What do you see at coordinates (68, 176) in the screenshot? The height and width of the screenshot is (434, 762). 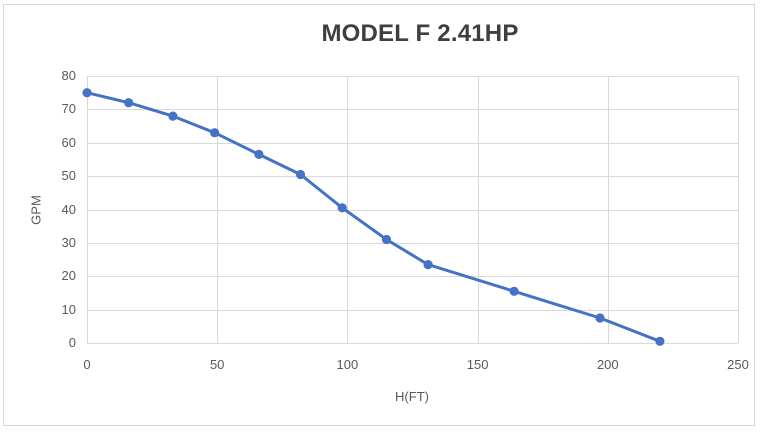 I see `y-tick-label: 50` at bounding box center [68, 176].